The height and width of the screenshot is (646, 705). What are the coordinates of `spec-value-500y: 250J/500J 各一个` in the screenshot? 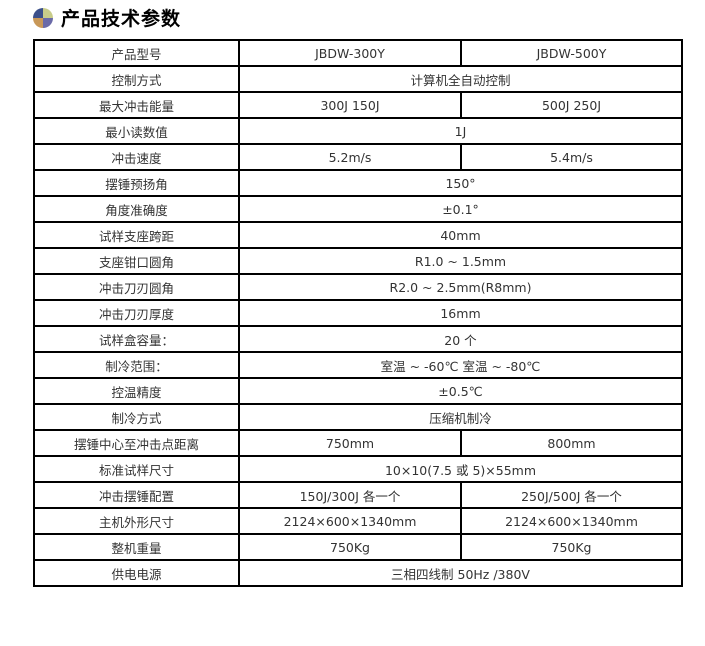 It's located at (571, 495).